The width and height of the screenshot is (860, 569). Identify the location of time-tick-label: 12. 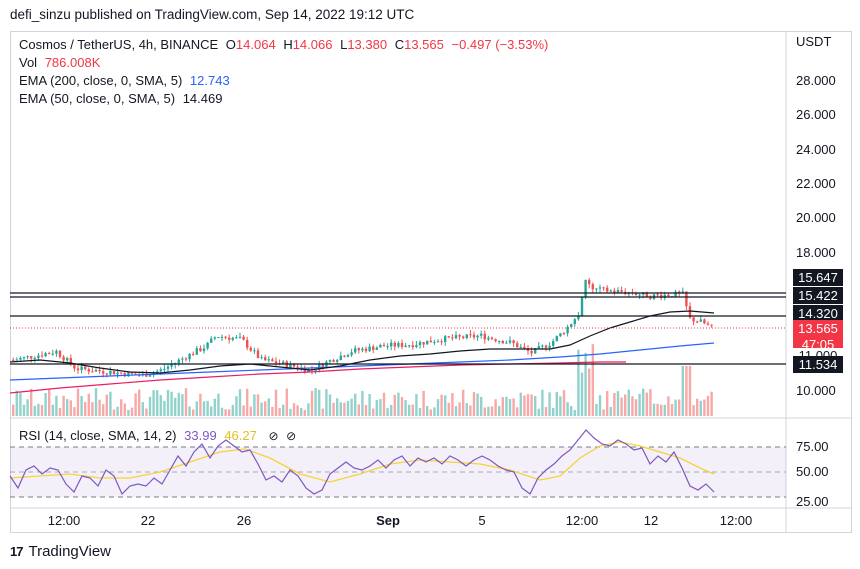
(651, 520).